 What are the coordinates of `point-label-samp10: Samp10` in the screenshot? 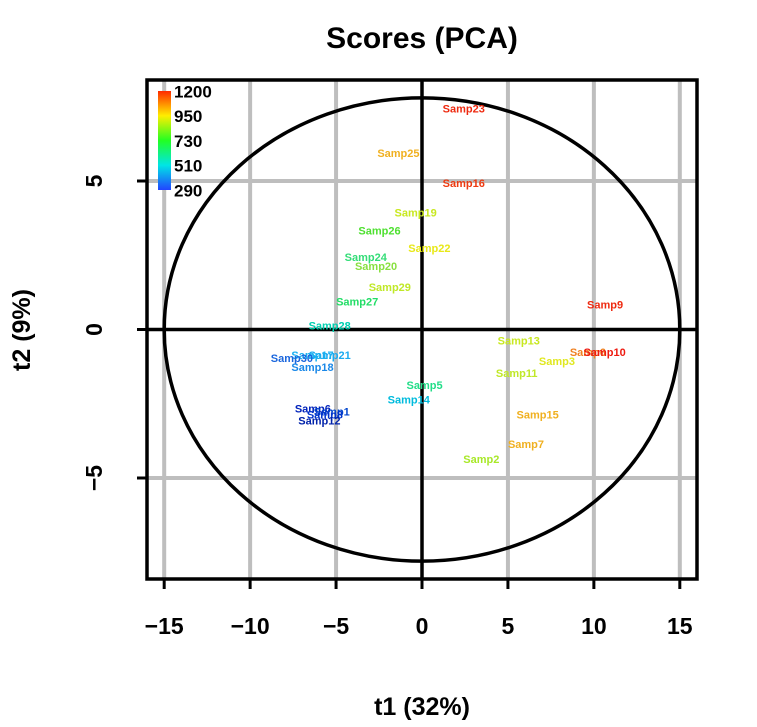 It's located at (605, 353).